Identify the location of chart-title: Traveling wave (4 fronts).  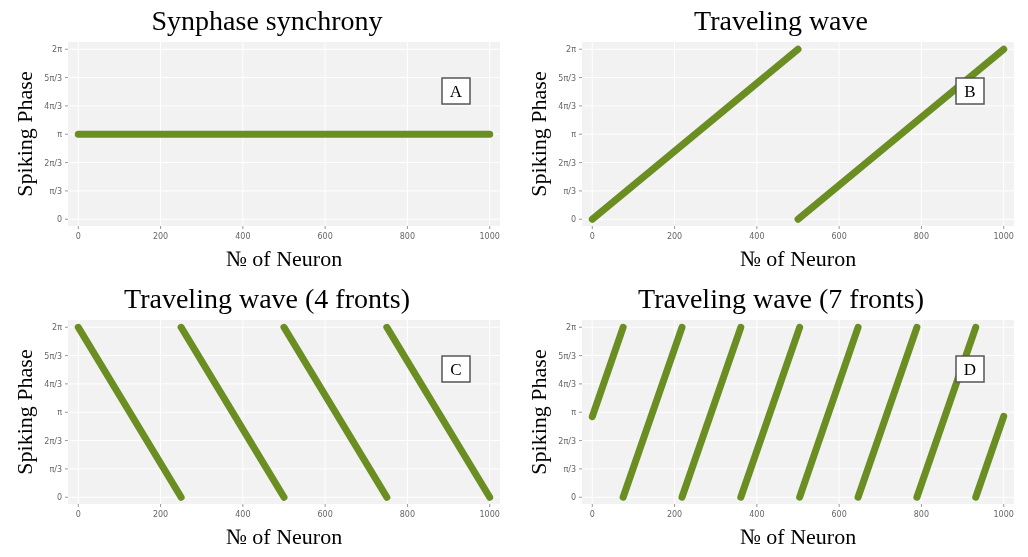
(267, 298).